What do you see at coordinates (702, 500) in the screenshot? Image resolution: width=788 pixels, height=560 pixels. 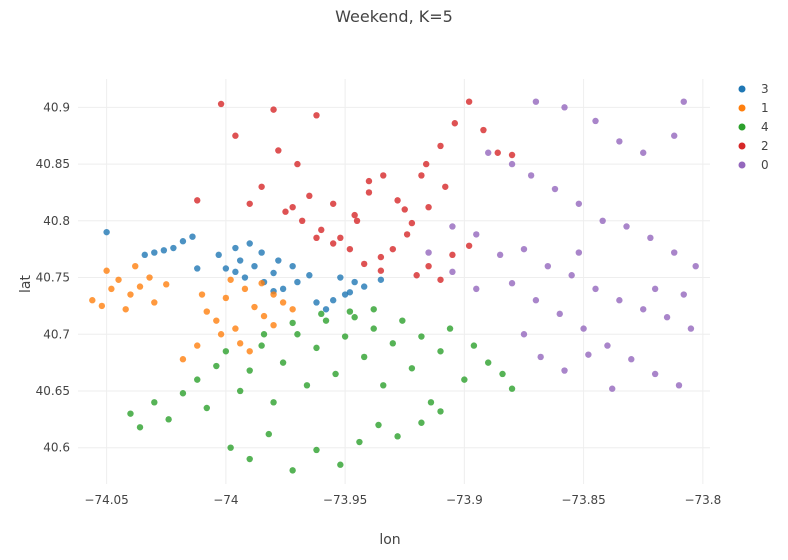 I see `x-tick-label: −73.8` at bounding box center [702, 500].